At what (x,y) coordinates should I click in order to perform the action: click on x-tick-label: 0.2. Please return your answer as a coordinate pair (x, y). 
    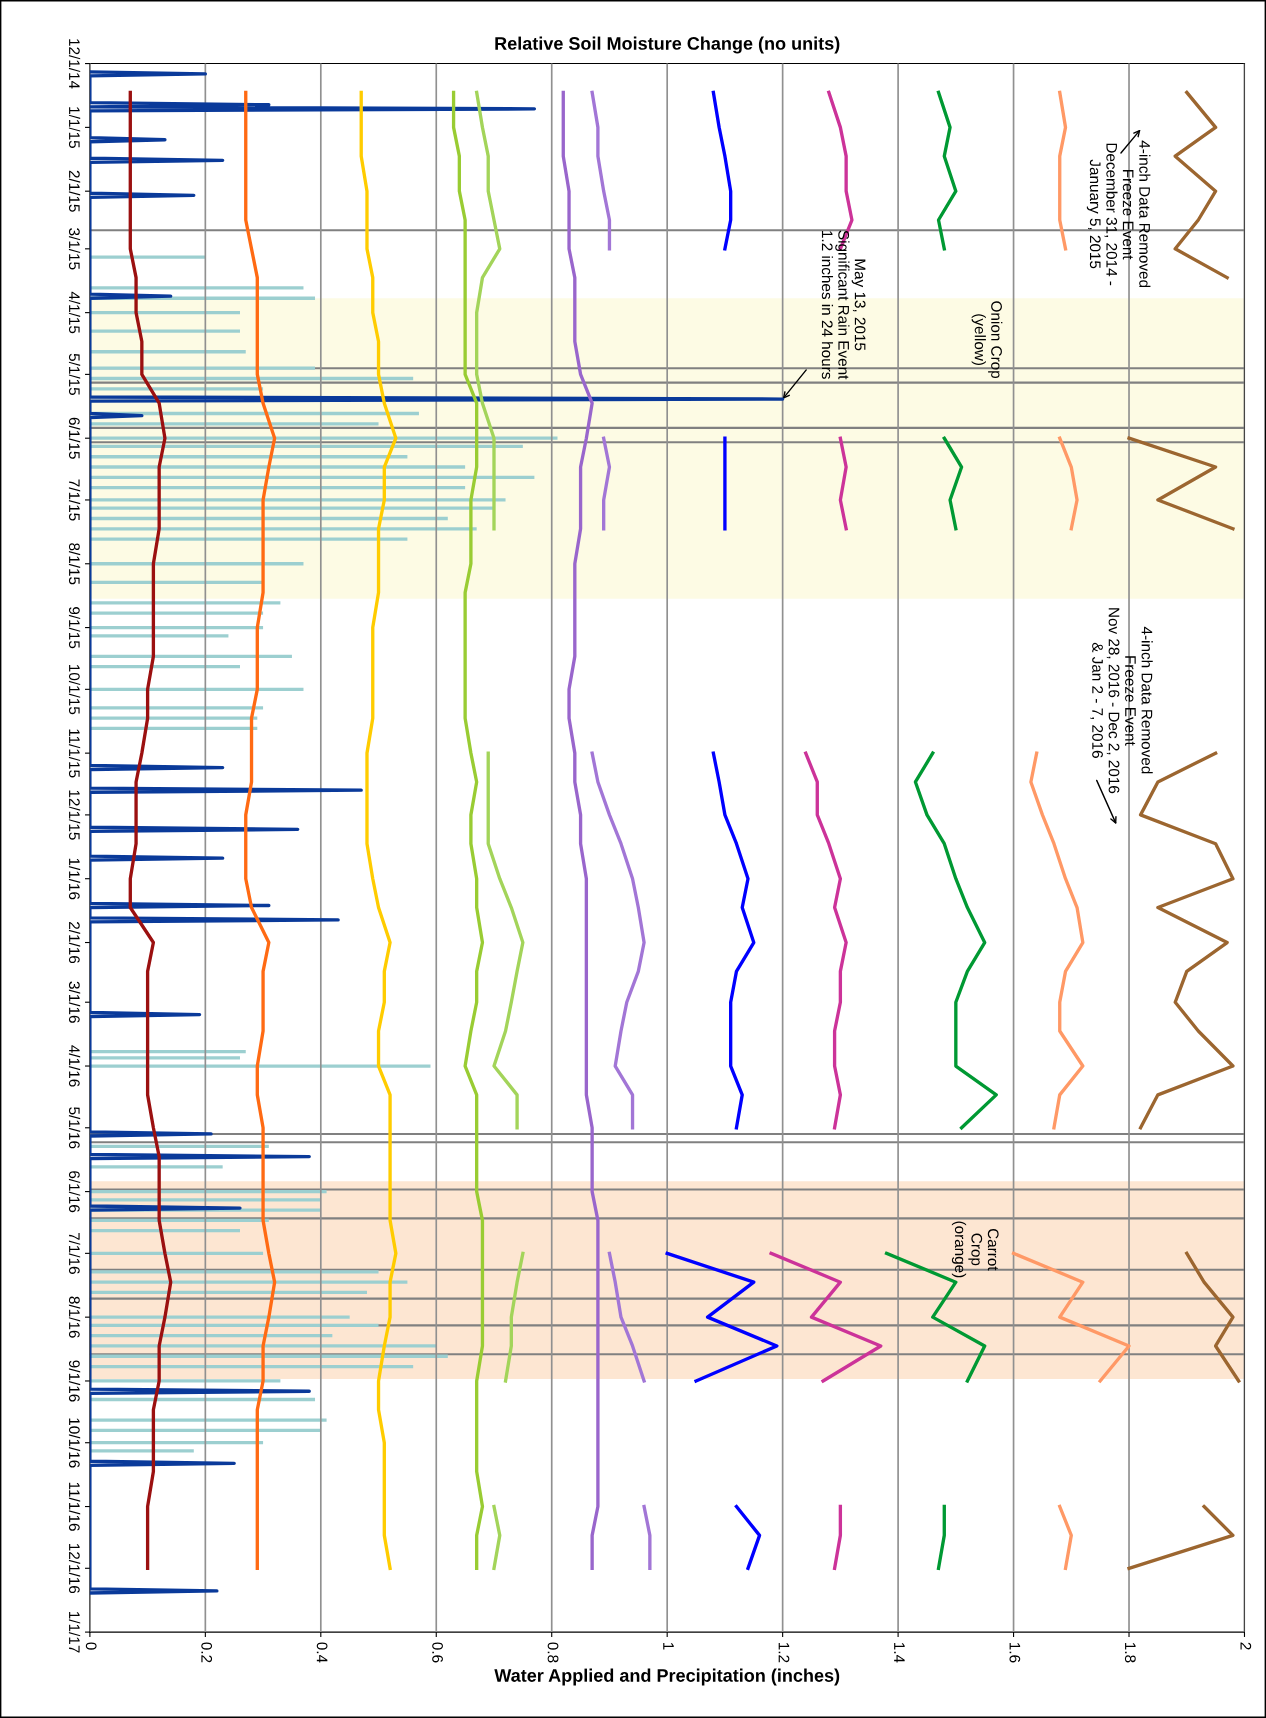
    Looking at the image, I should click on (207, 1652).